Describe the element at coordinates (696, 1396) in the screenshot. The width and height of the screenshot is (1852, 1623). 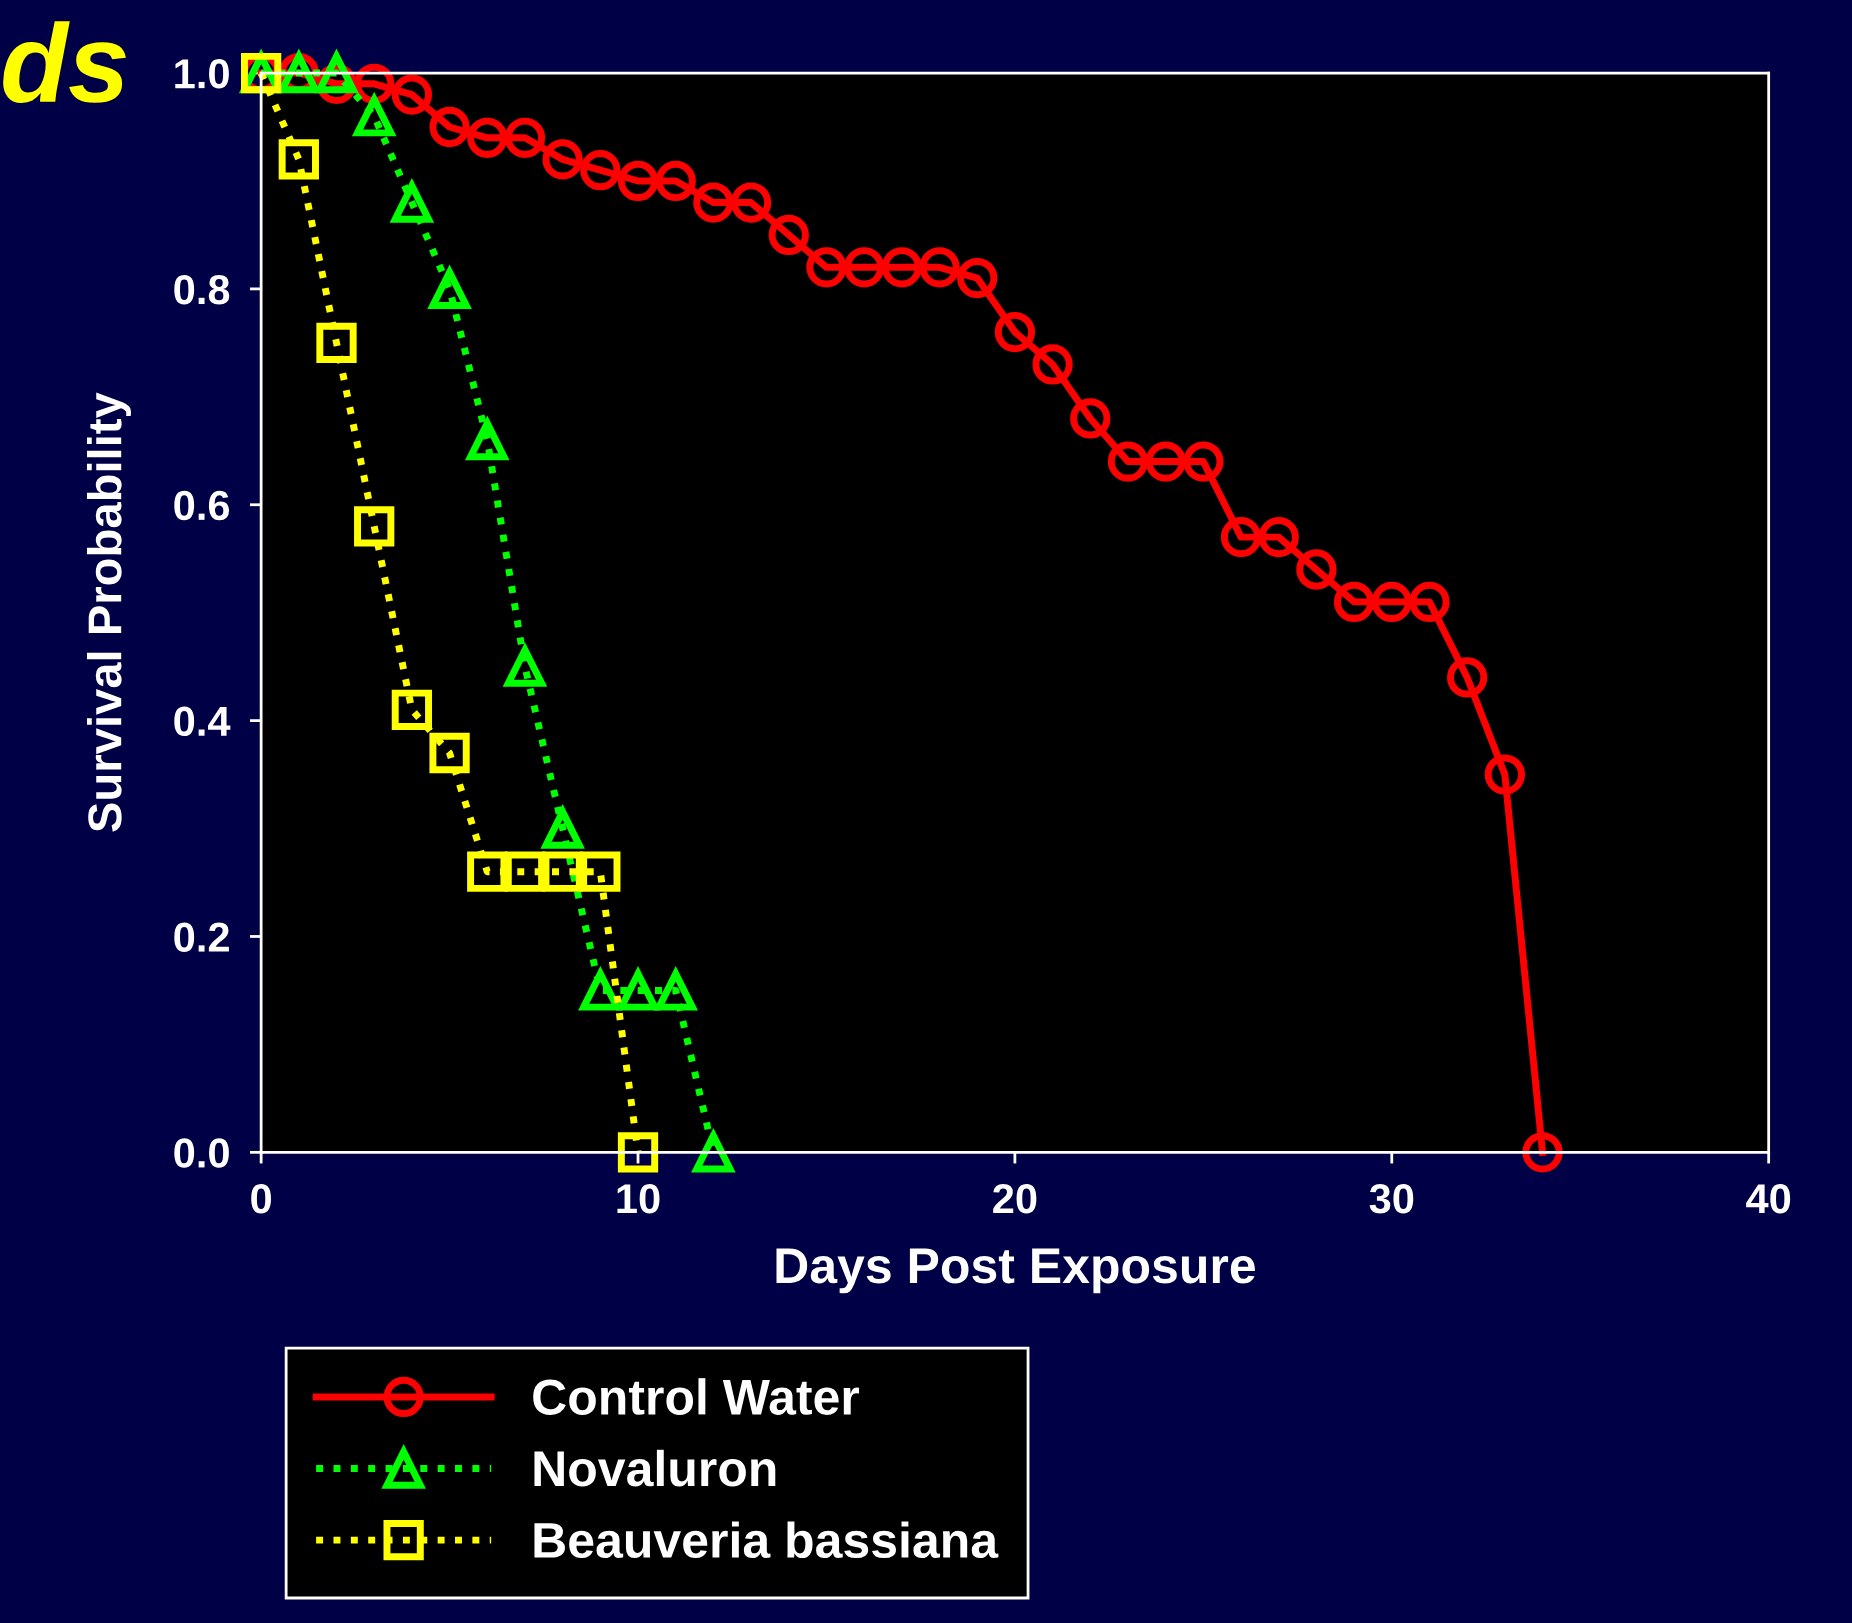
I see `legend-label: Control Water` at that location.